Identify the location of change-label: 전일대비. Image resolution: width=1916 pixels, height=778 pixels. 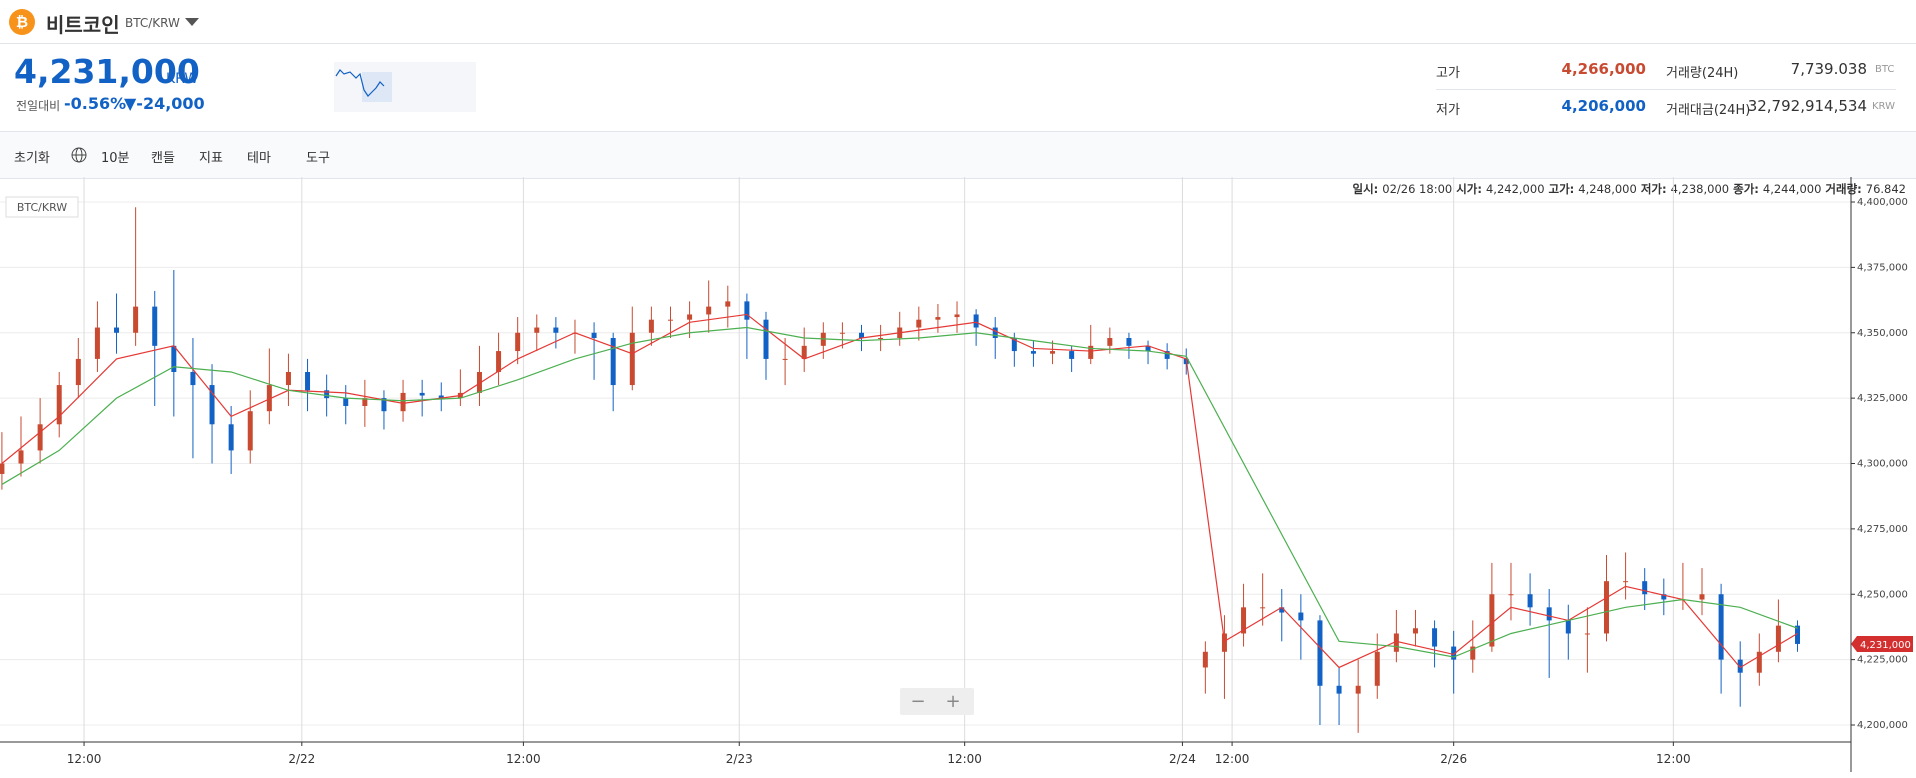
(38, 106).